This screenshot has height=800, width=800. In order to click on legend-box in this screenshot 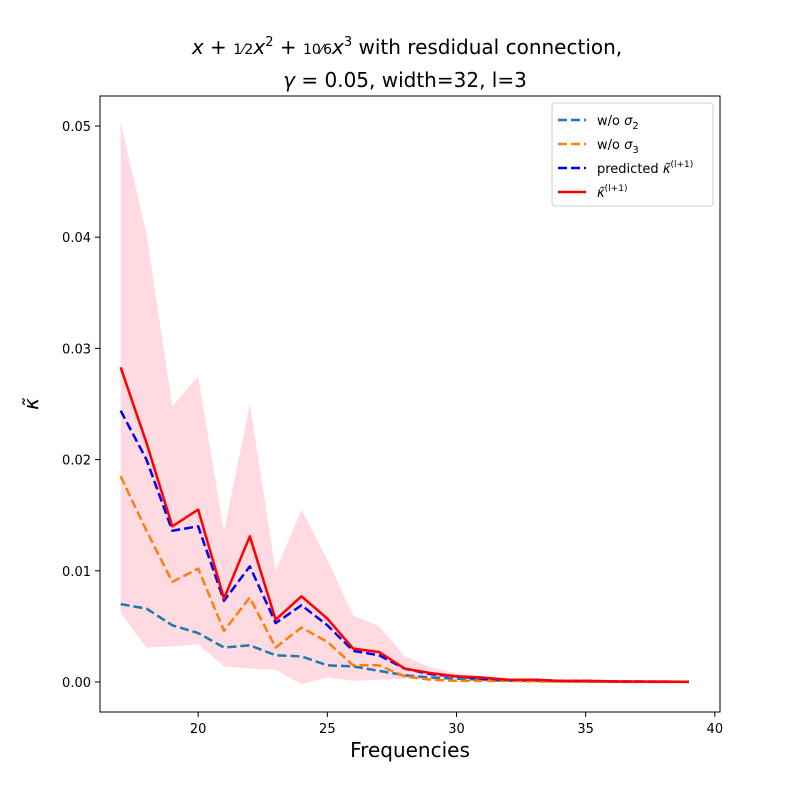, I will do `click(632, 154)`.